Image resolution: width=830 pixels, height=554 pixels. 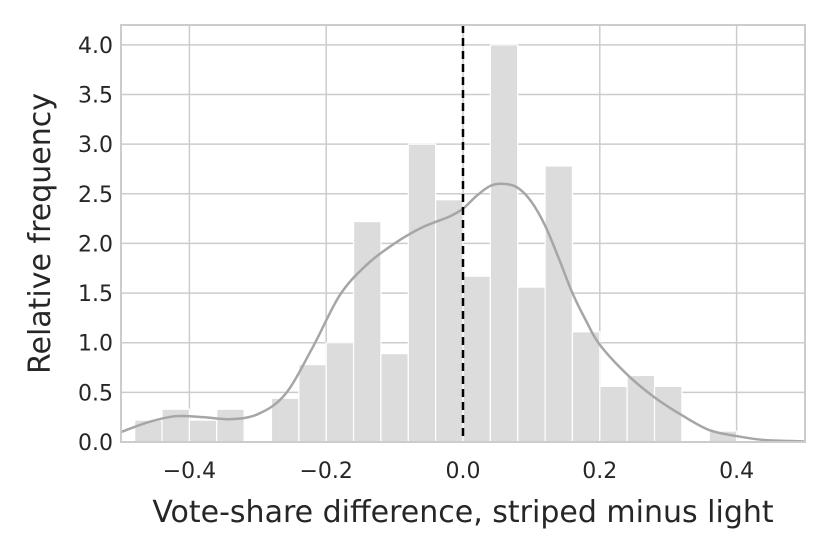 I want to click on x-tick-label: 0.2, so click(x=599, y=471).